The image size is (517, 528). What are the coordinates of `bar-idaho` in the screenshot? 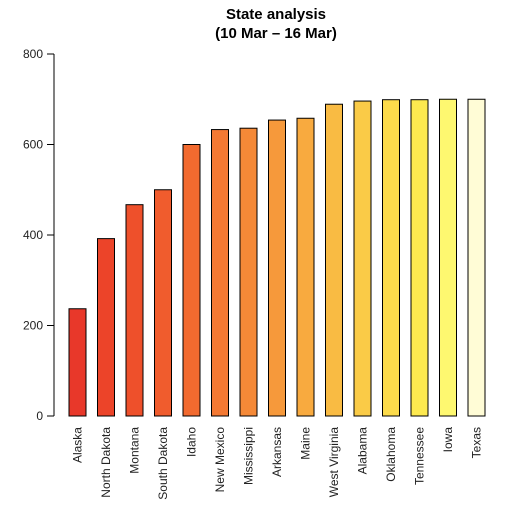 It's located at (191, 281).